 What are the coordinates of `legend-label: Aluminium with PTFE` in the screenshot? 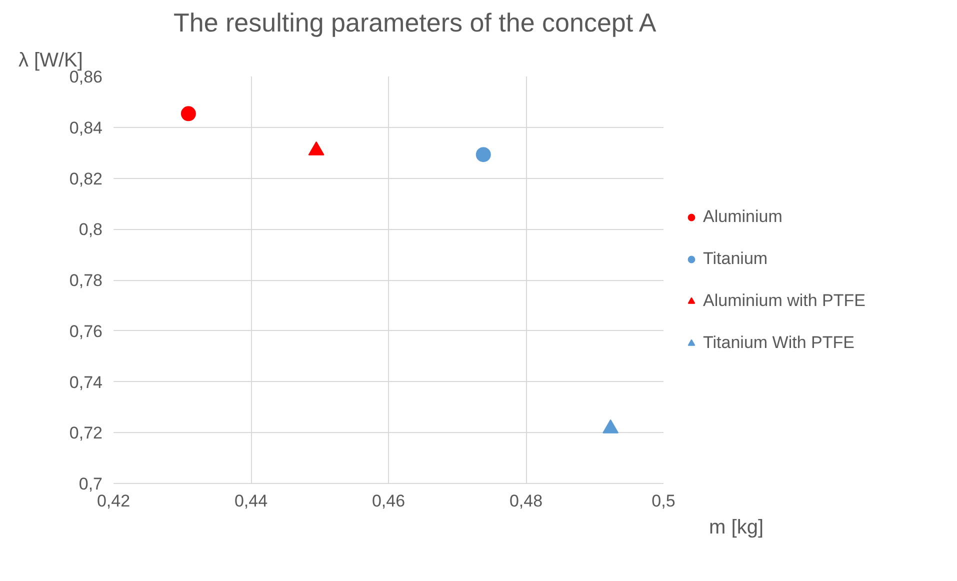 It's located at (784, 300).